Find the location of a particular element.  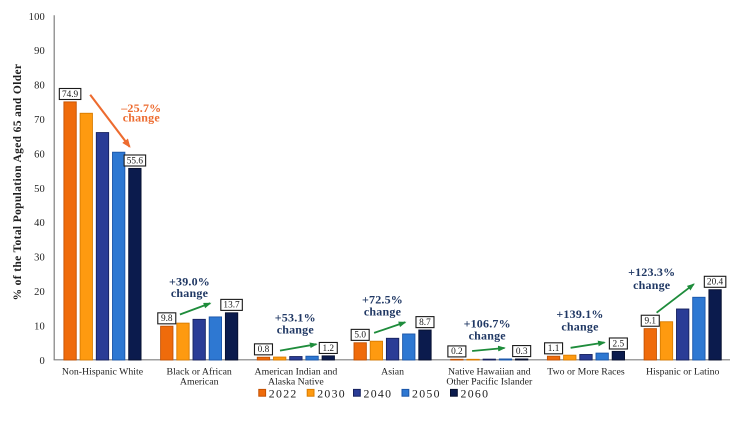

svg-text: 9.8 is located at coordinates (167, 319).